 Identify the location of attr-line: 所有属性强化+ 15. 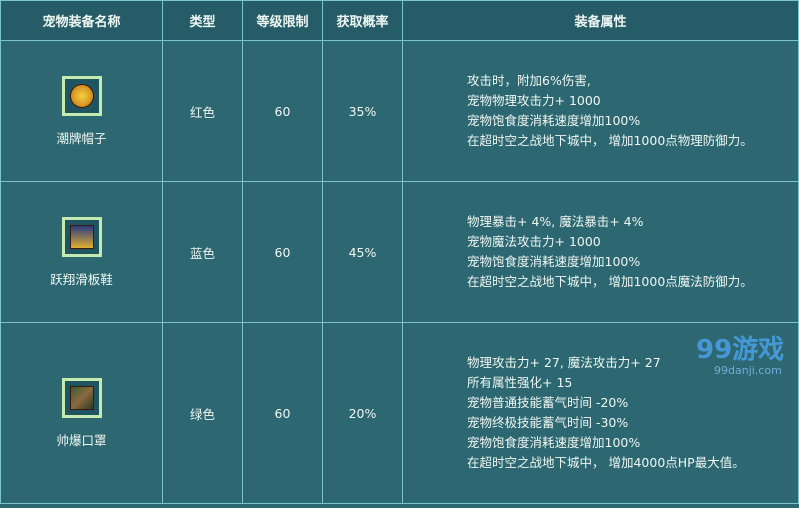
(520, 382).